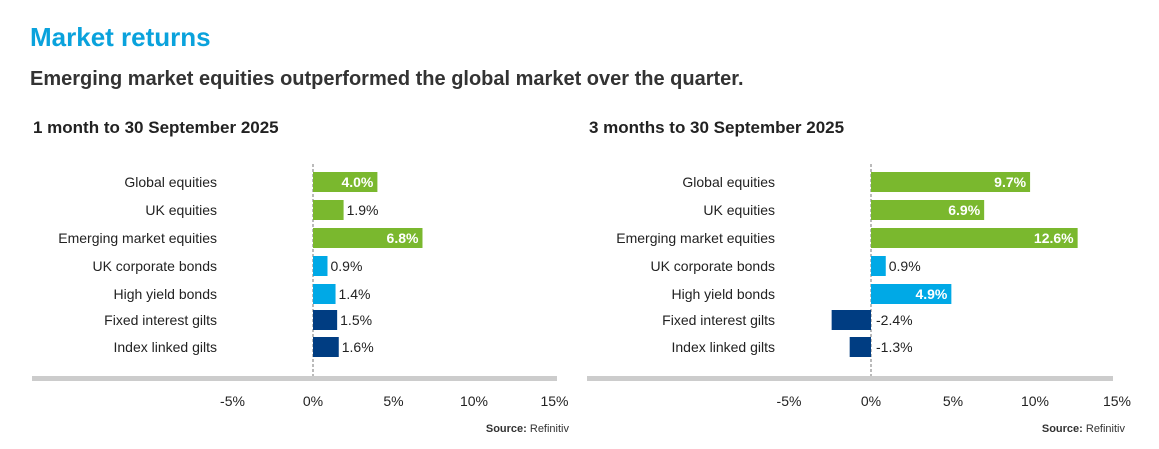 Image resolution: width=1159 pixels, height=449 pixels. I want to click on value-label: 9.7%, so click(1010, 182).